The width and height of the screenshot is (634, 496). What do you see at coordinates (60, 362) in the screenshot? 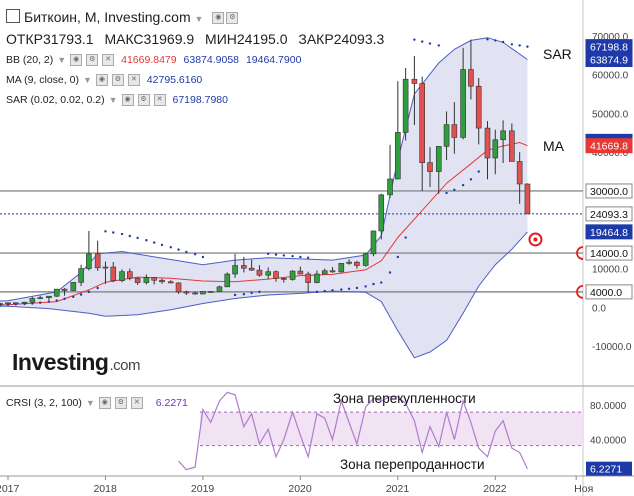
I see `logo-main: Investing` at bounding box center [60, 362].